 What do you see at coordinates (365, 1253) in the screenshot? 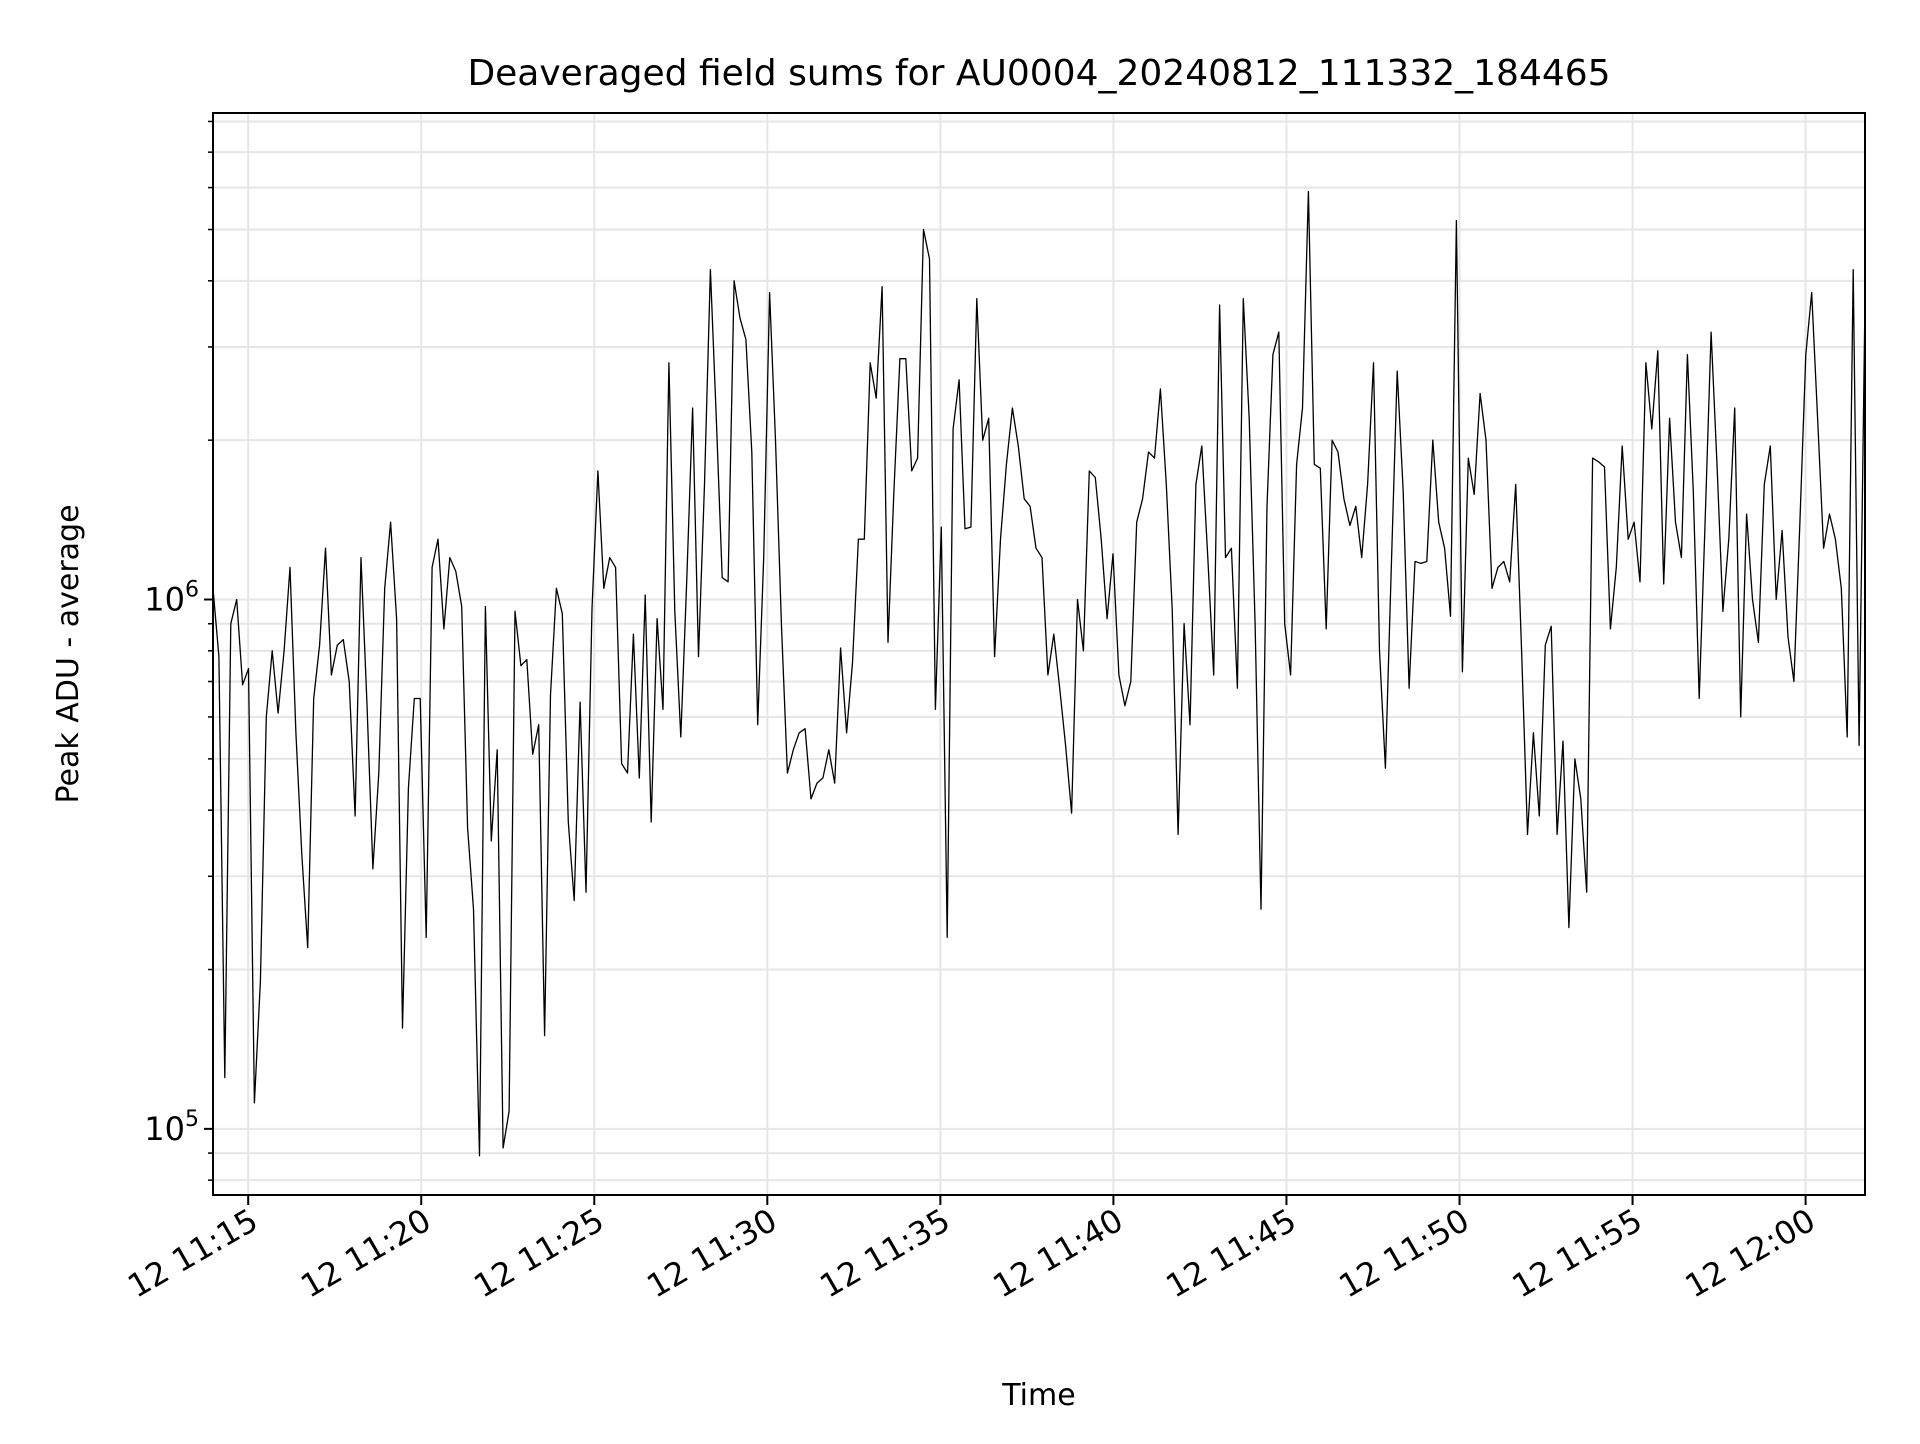
I see `x-tick-label: 12 11:20` at bounding box center [365, 1253].